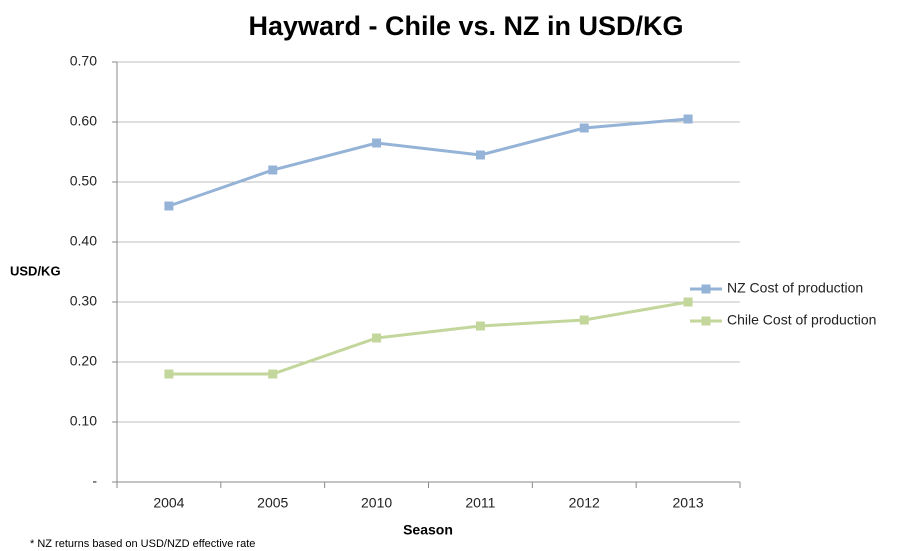 This screenshot has height=551, width=910. I want to click on x-tick-label: 2012, so click(584, 503).